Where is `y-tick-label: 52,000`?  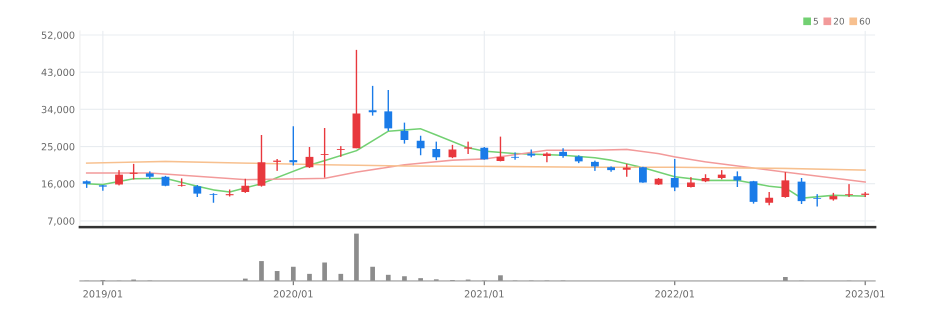 y-tick-label: 52,000 is located at coordinates (58, 35).